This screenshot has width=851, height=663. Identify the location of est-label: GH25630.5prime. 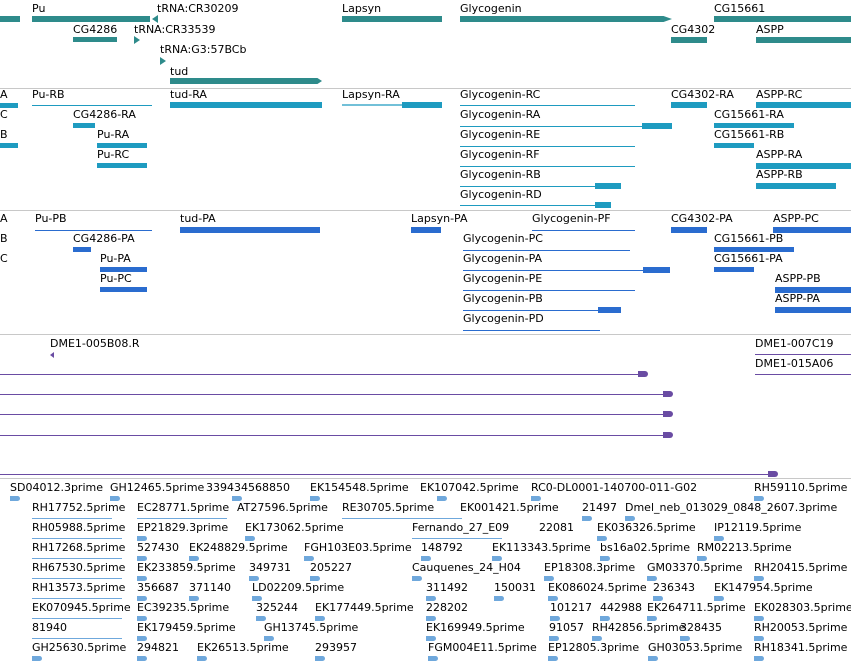
(79, 647).